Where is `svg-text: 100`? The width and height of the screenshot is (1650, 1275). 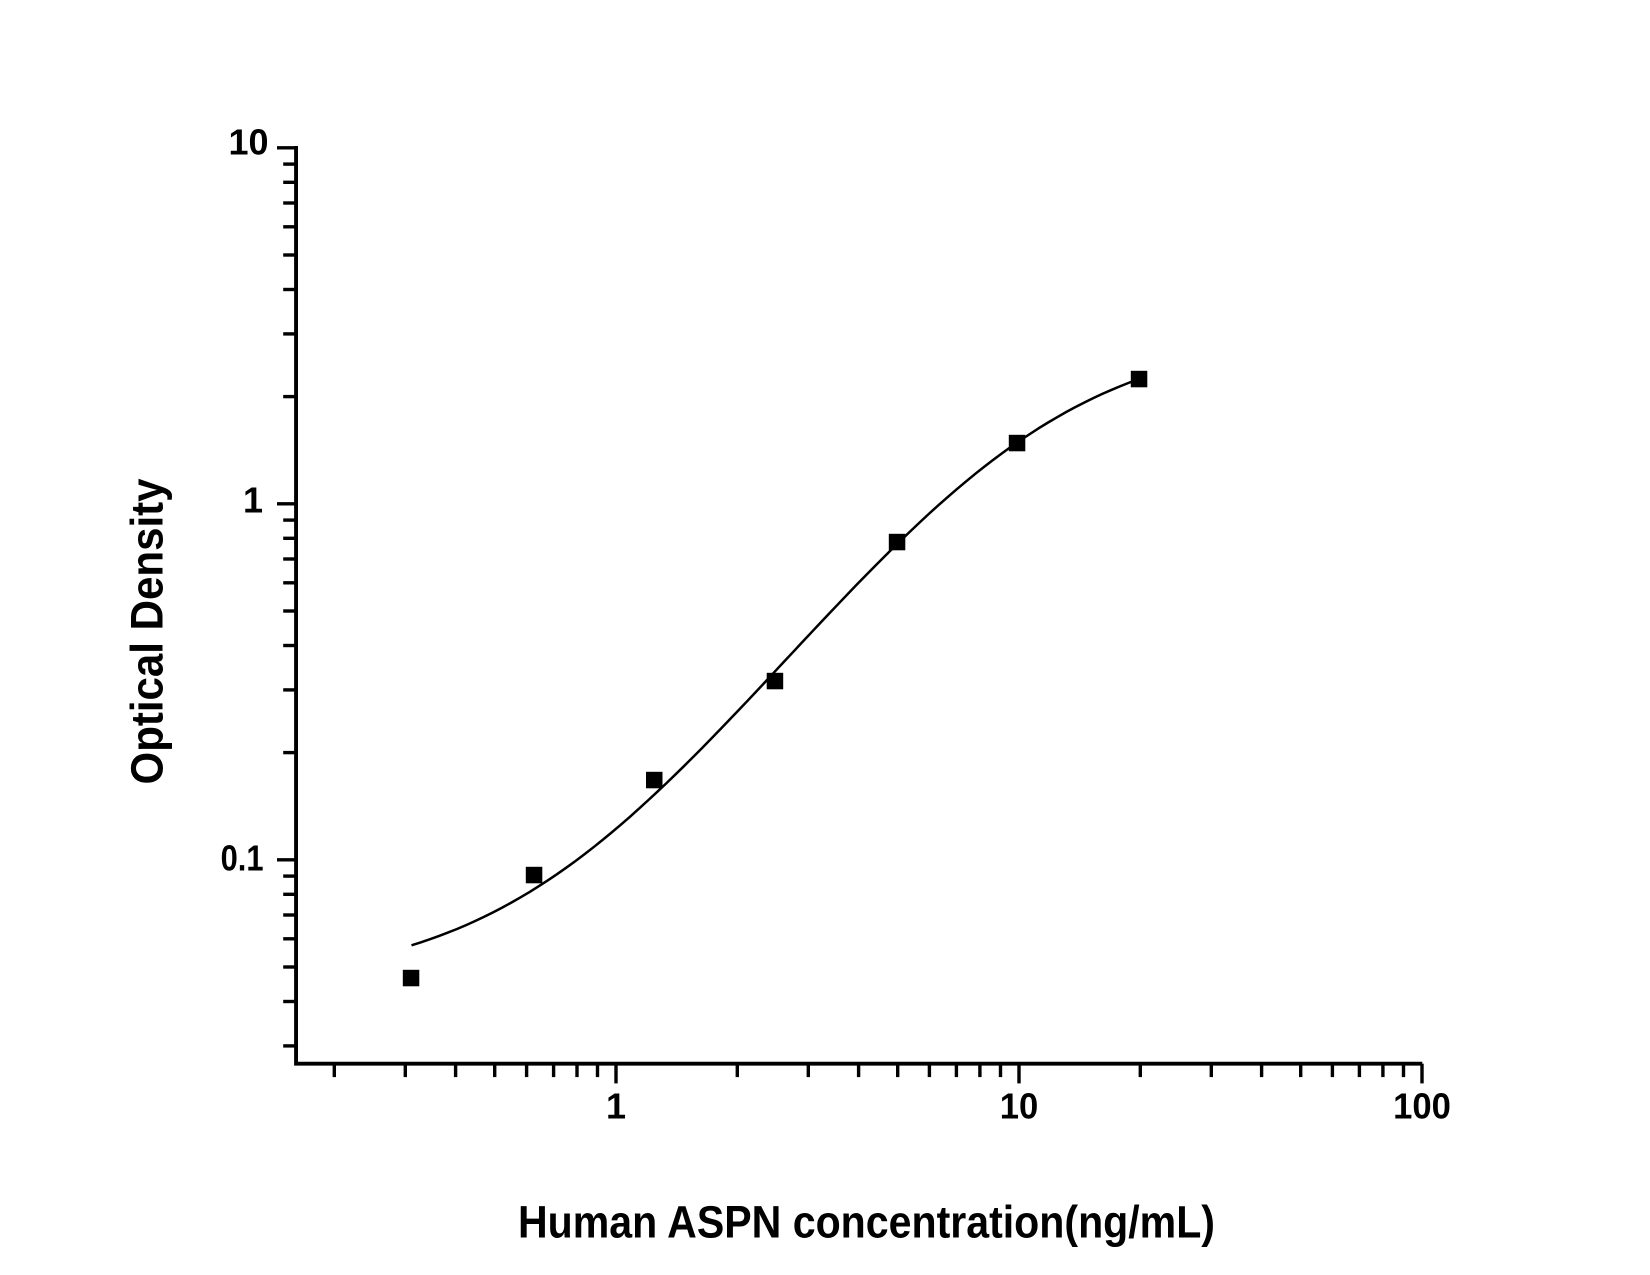
svg-text: 100 is located at coordinates (1422, 1105).